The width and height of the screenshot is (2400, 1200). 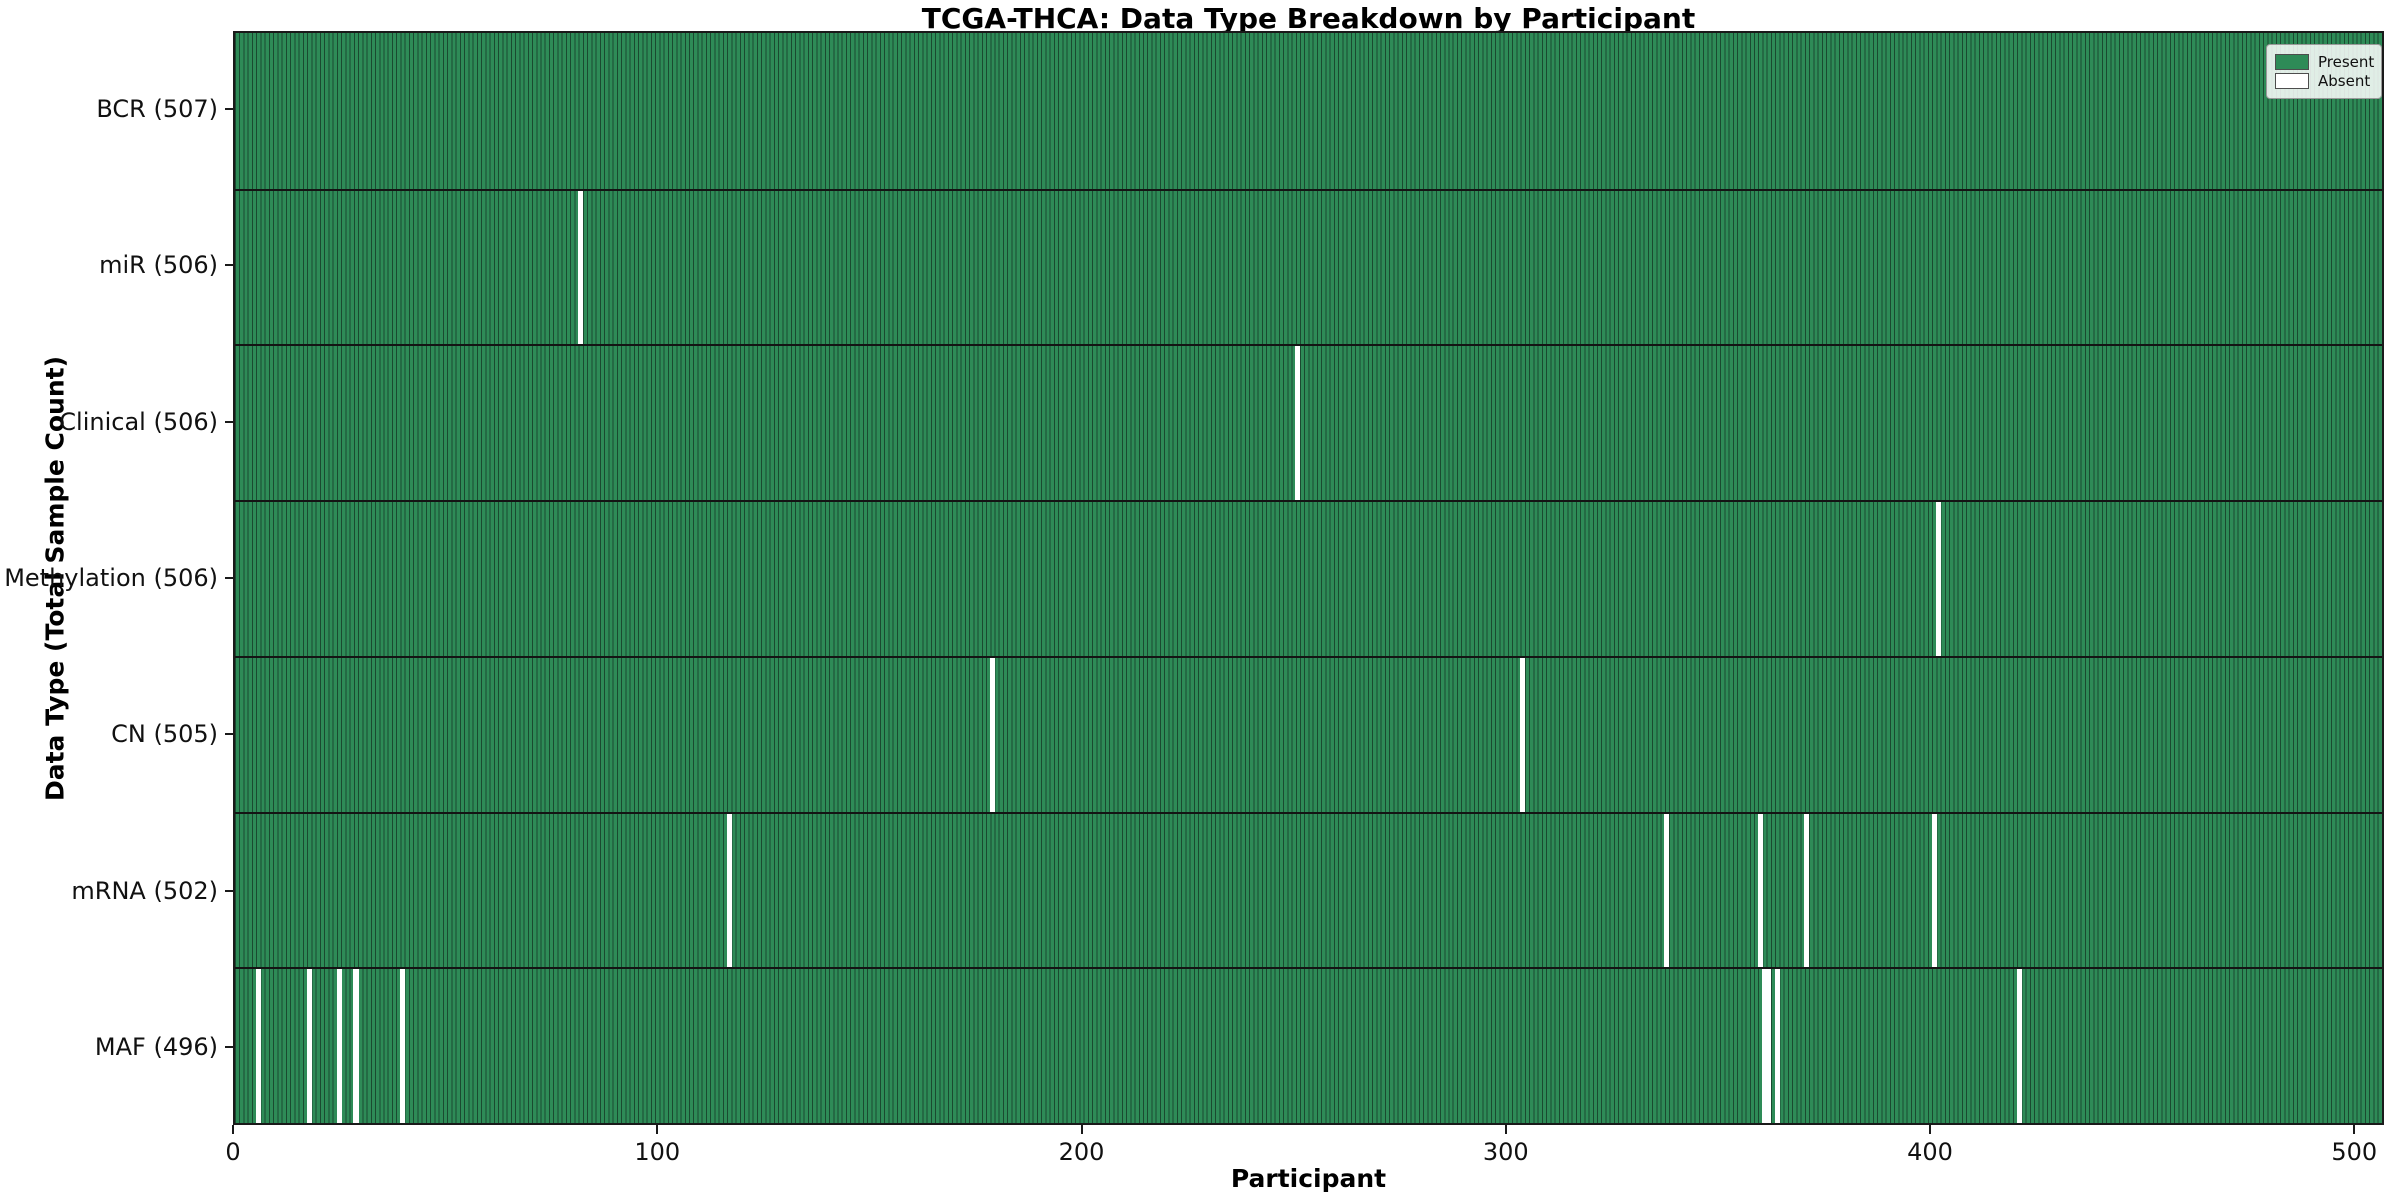 I want to click on y-tick-label: MAF (496), so click(x=156, y=1046).